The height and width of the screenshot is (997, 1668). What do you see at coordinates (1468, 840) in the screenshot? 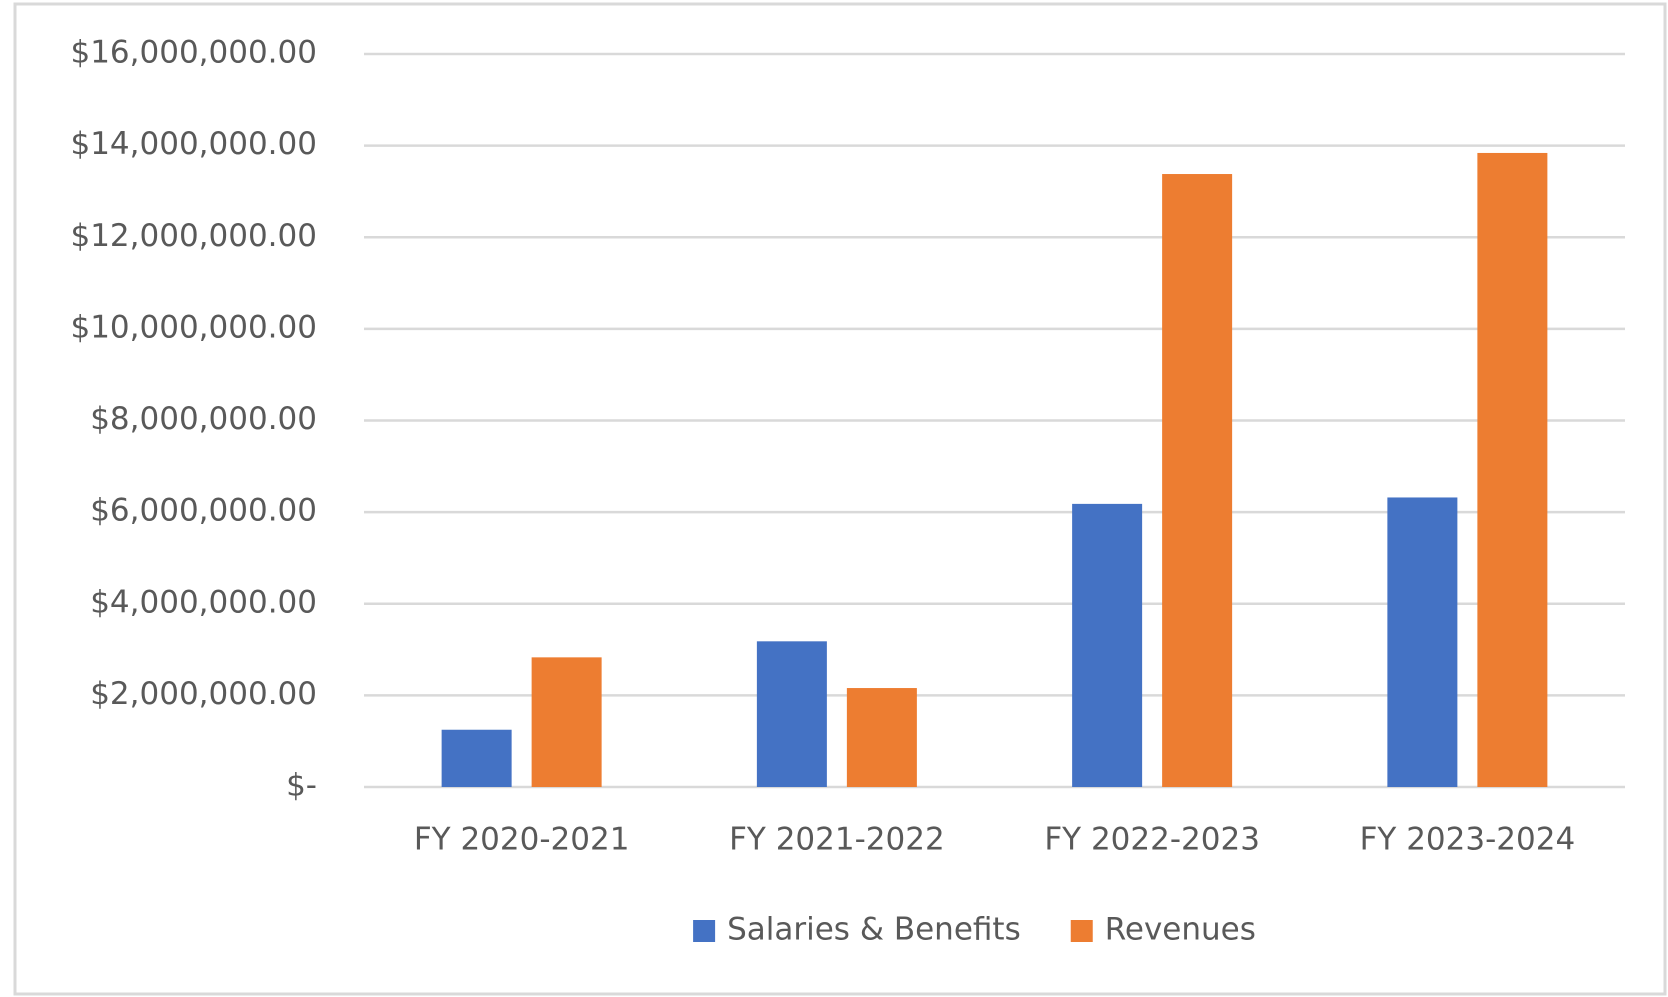
I see `x-tick-label: FY 2023-2024` at bounding box center [1468, 840].